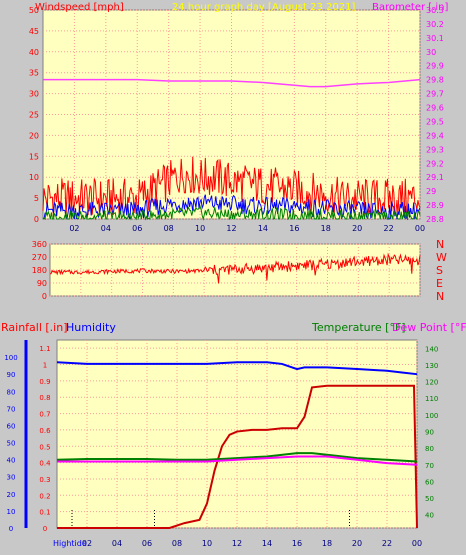  What do you see at coordinates (435, 219) in the screenshot?
I see `barometer-tick-label: 28.8` at bounding box center [435, 219].